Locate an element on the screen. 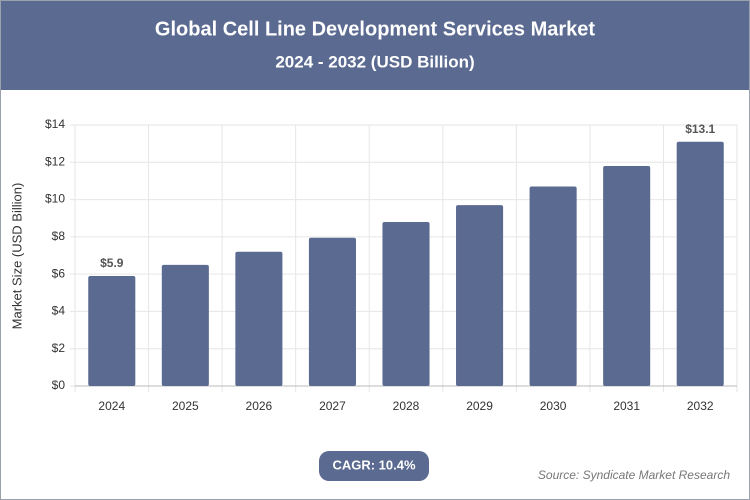 The height and width of the screenshot is (500, 750). chart-subtitle: 2024 - 2032 (USD Billion) is located at coordinates (374, 61).